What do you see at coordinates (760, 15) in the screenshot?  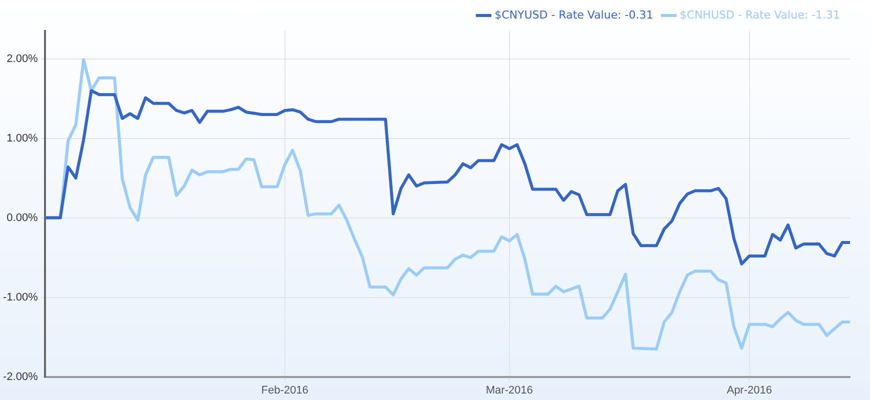 I see `legend-label: $CNHUSD - Rate Value: -1.31` at bounding box center [760, 15].